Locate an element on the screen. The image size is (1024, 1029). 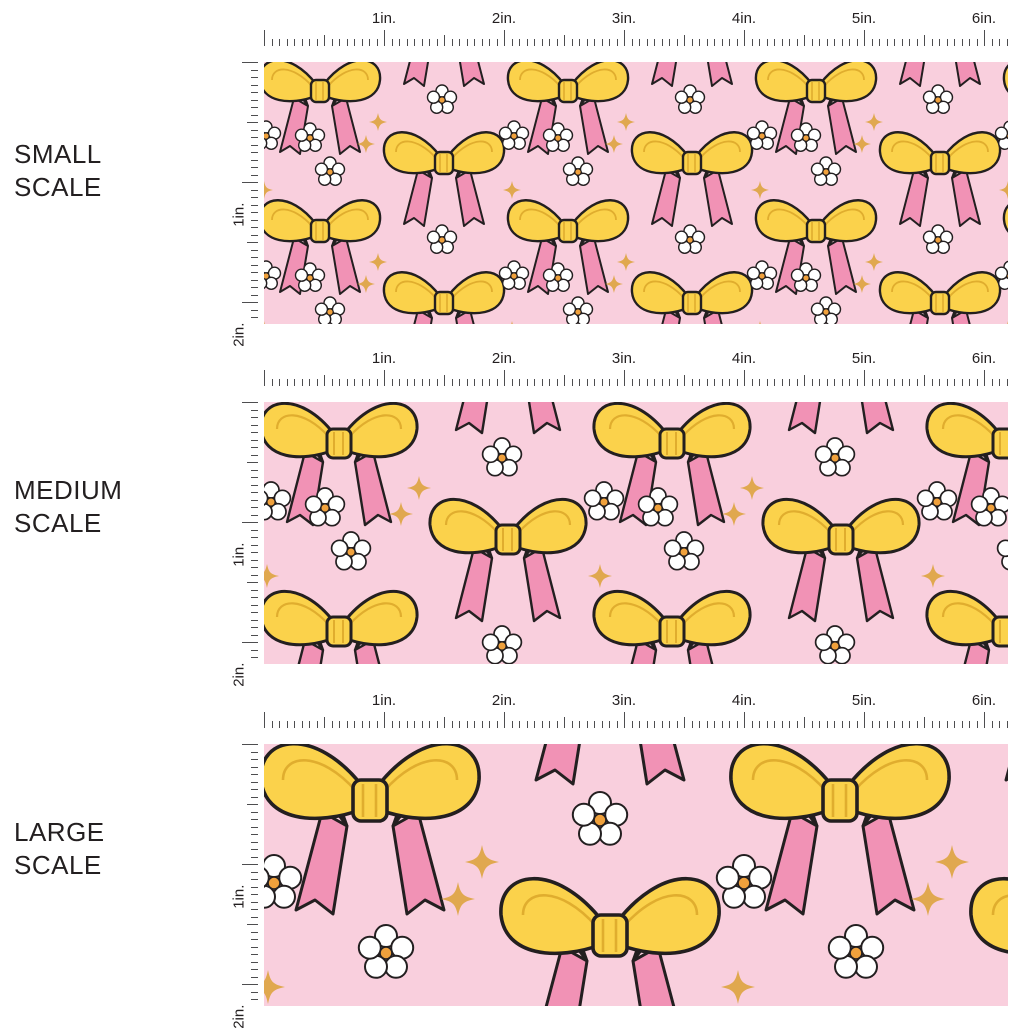
ruler-label-vertical: 1in. is located at coordinates (239, 214).